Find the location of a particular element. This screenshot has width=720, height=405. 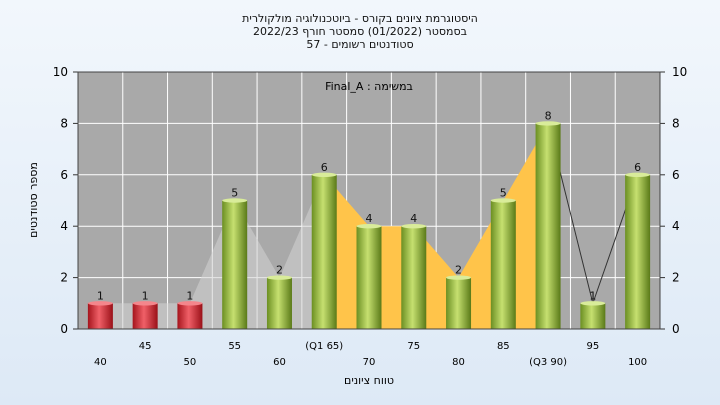

y-tick-label-left: 10 is located at coordinates (60, 72).